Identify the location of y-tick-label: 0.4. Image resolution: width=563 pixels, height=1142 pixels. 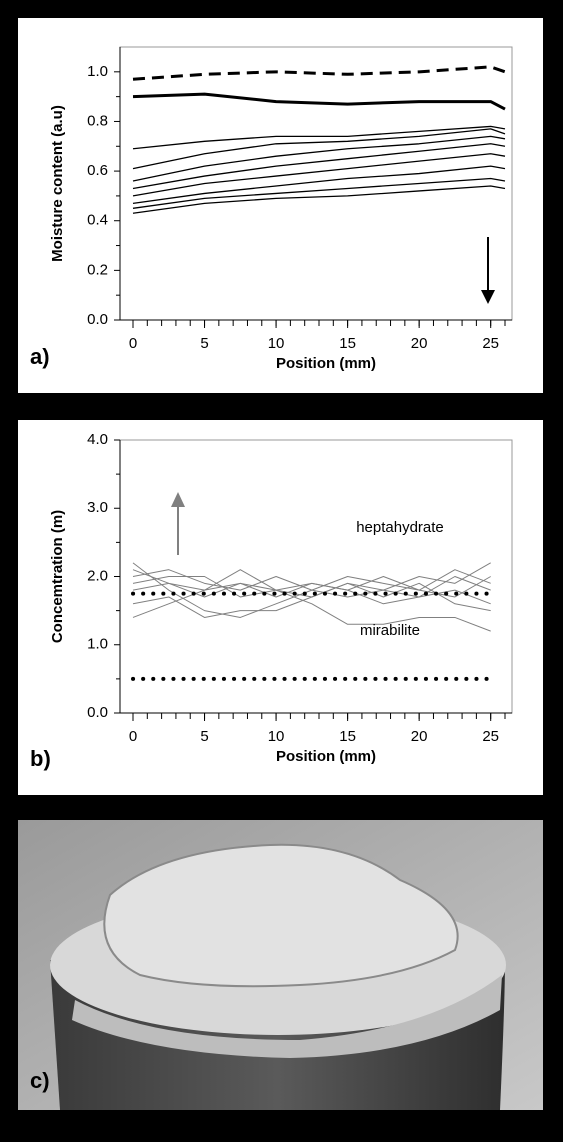
(97, 220).